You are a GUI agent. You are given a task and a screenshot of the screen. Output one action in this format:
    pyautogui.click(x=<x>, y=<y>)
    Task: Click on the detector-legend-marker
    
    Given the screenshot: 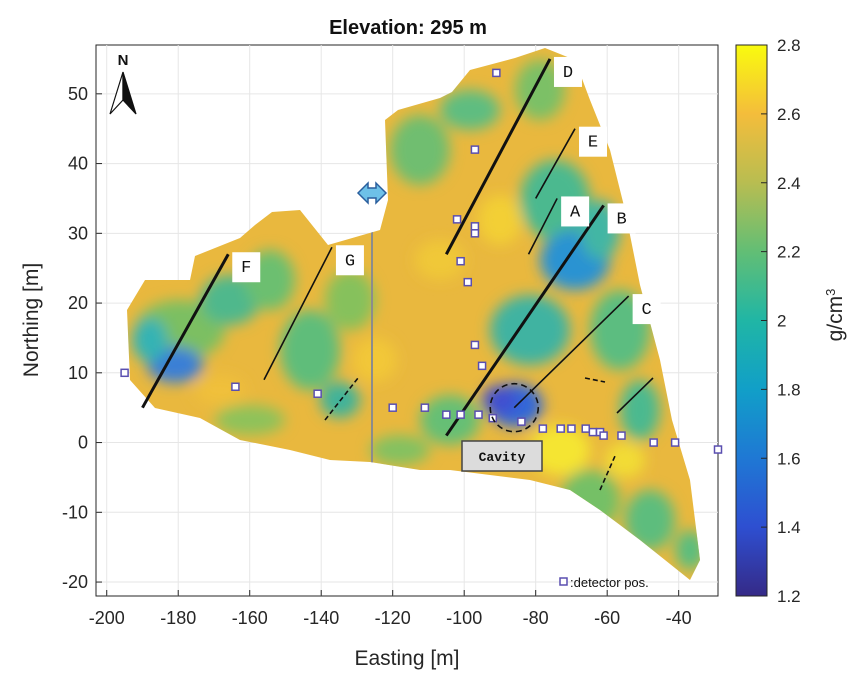 What is the action you would take?
    pyautogui.click(x=563, y=581)
    